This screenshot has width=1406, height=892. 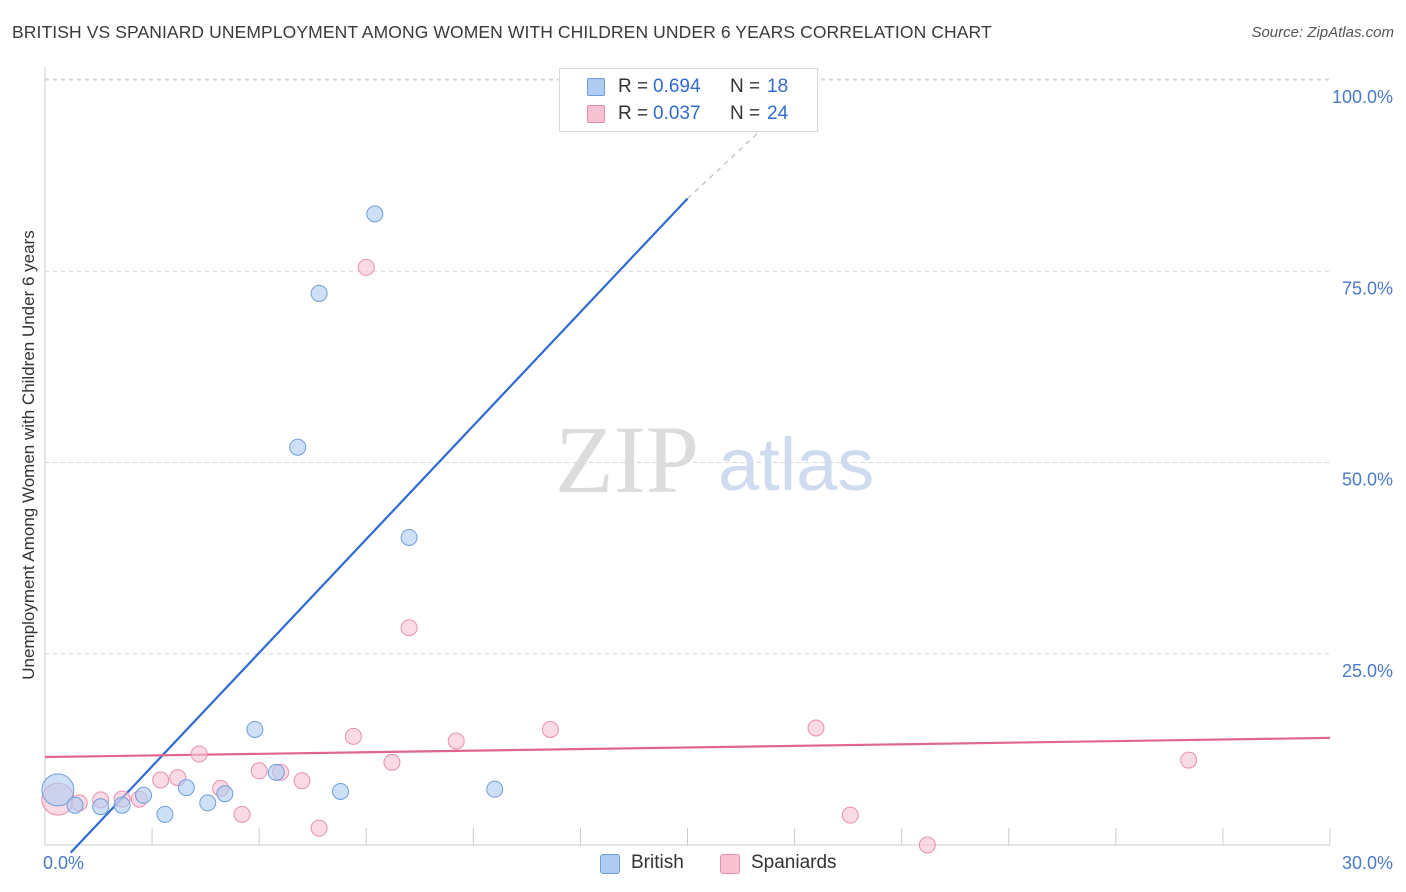 What do you see at coordinates (703, 865) in the screenshot?
I see `series-legend: British Spaniards` at bounding box center [703, 865].